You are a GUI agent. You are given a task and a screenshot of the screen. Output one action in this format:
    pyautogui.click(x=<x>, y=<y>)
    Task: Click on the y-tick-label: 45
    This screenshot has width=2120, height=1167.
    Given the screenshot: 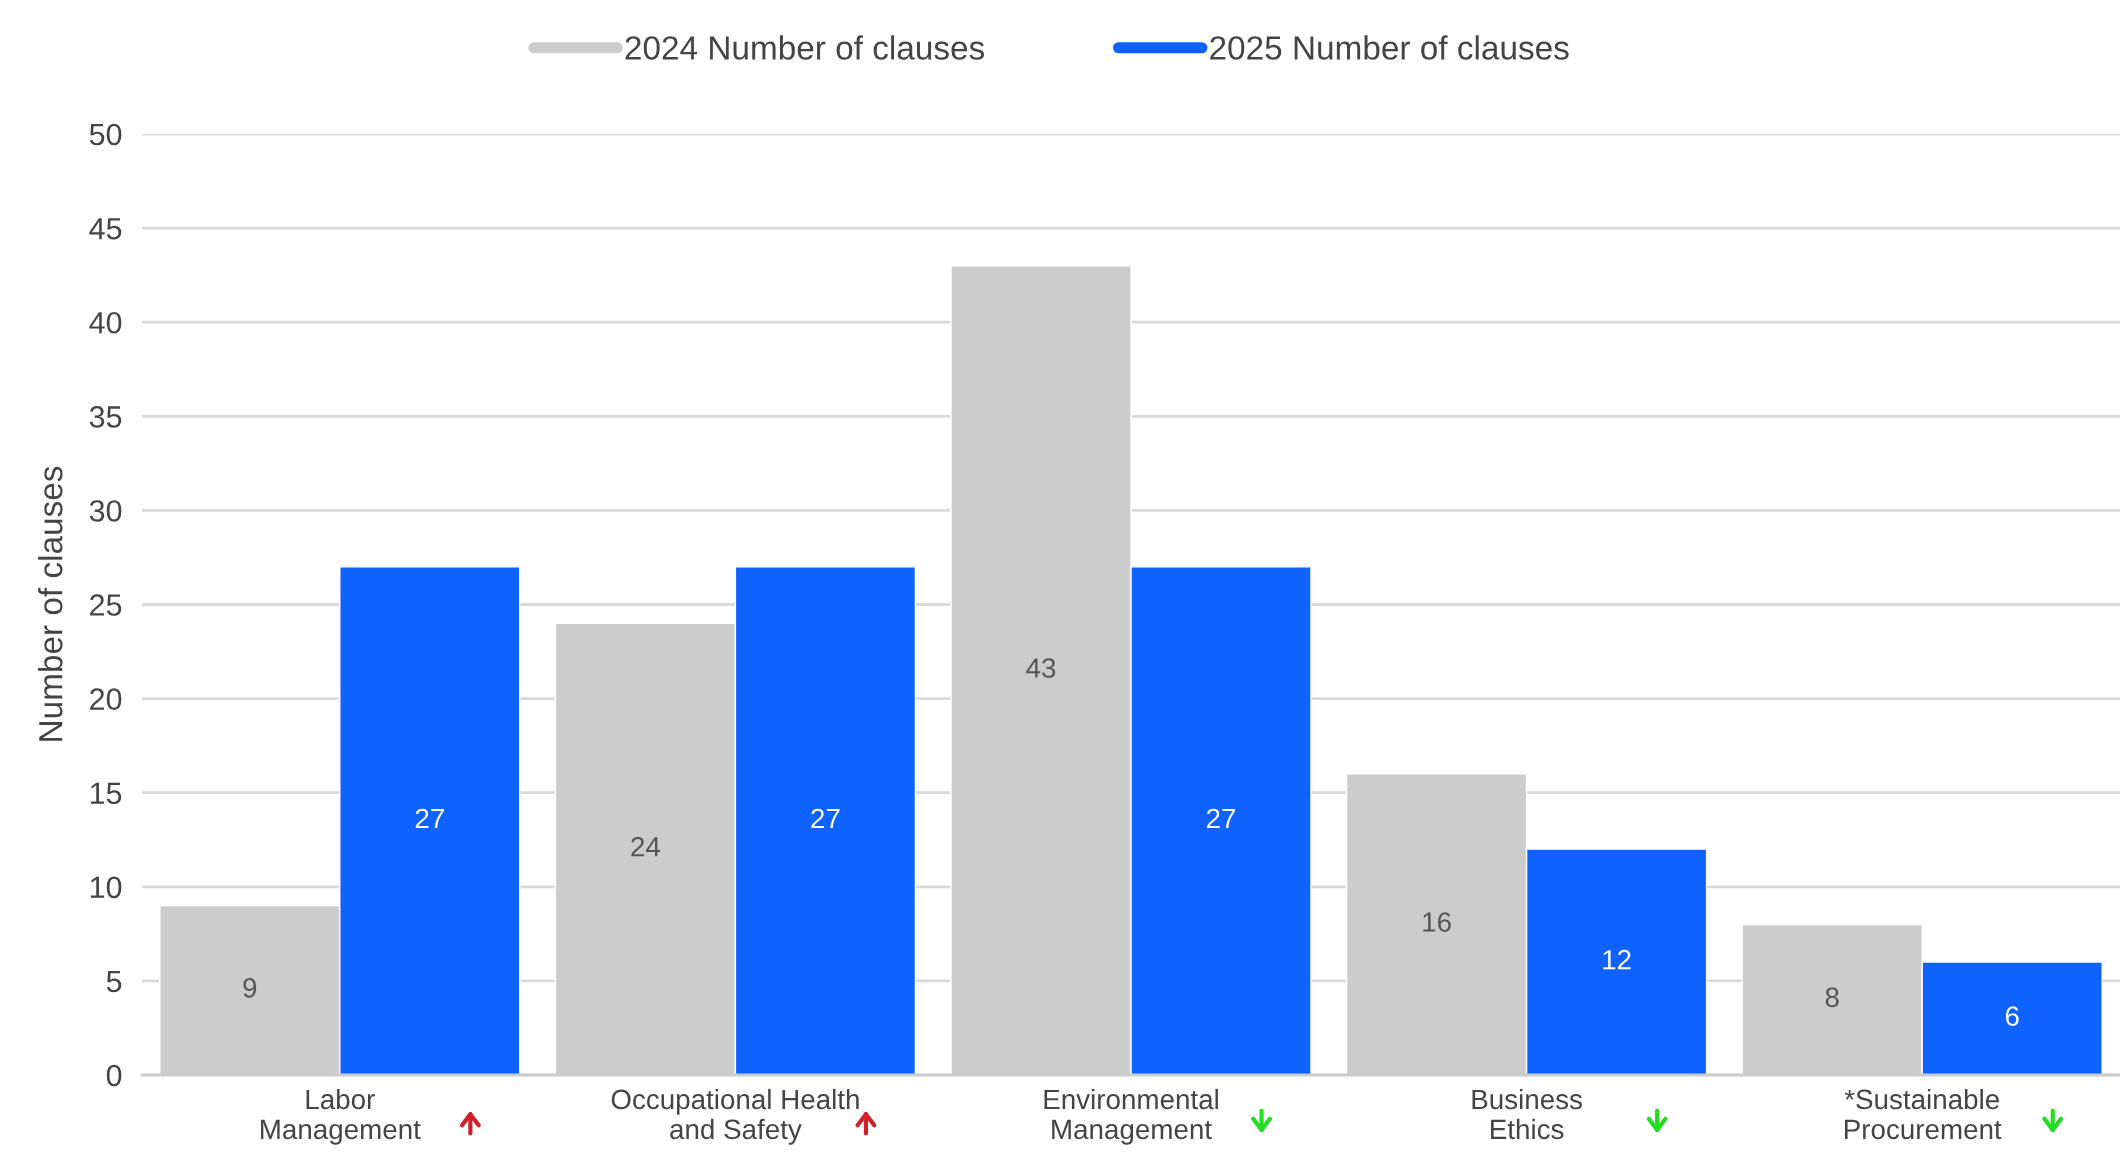 What is the action you would take?
    pyautogui.click(x=105, y=229)
    